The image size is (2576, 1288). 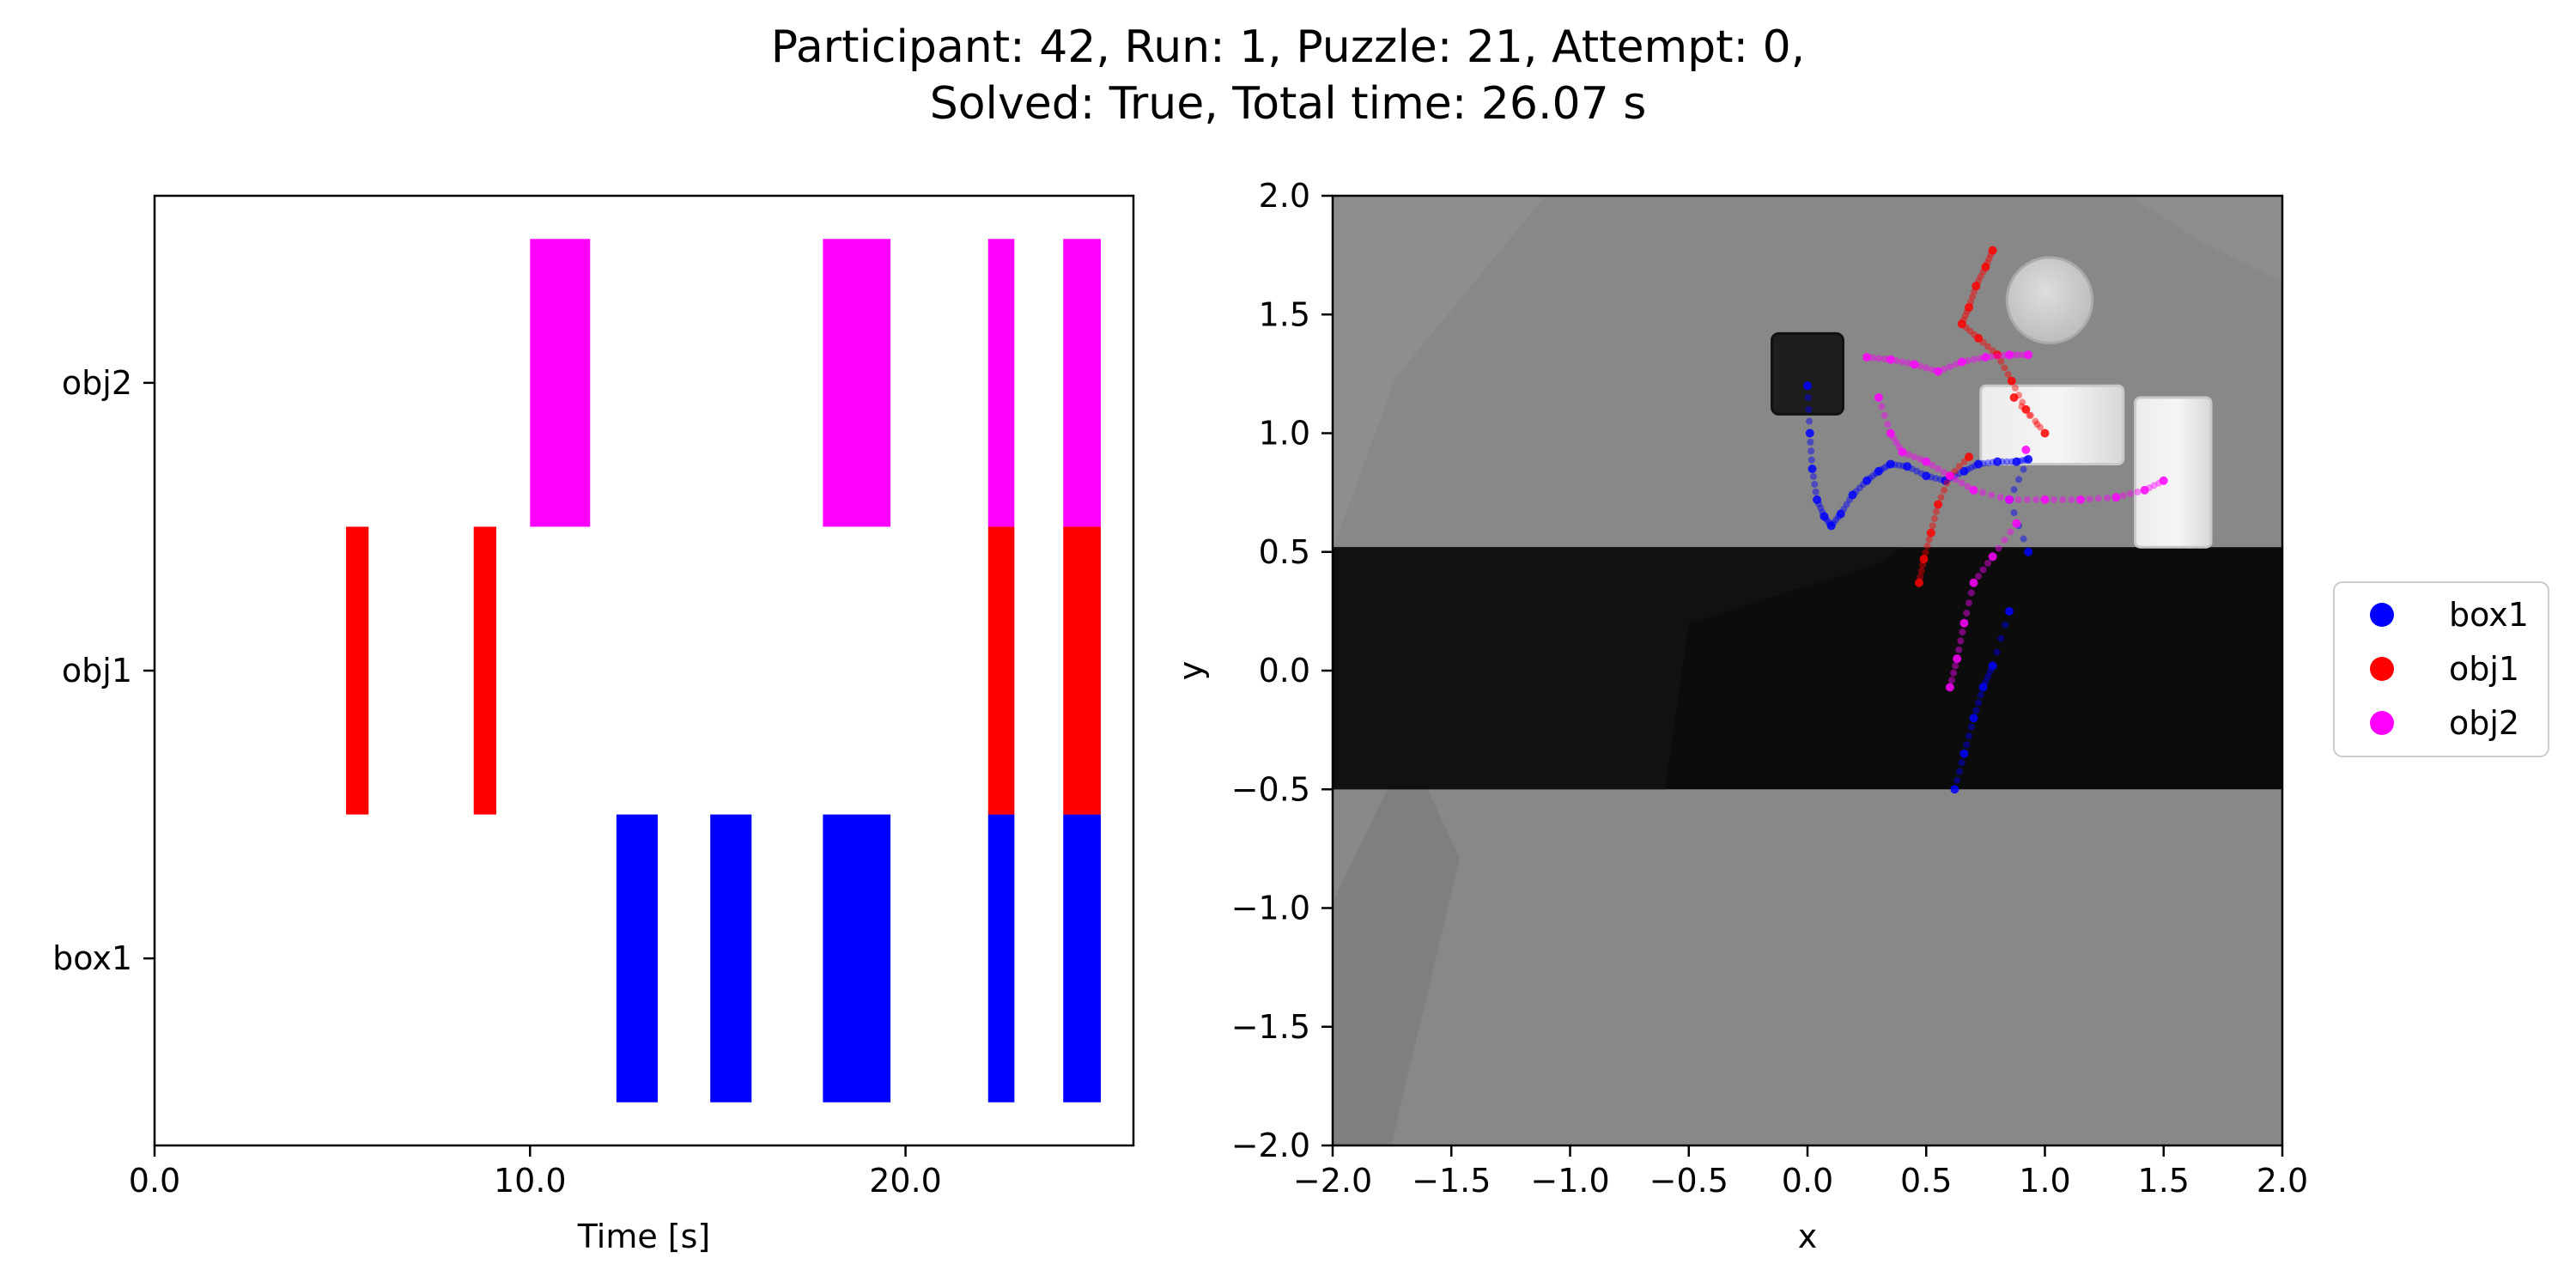 What do you see at coordinates (1270, 1145) in the screenshot?
I see `trajectory-y-tick-label: −2.0` at bounding box center [1270, 1145].